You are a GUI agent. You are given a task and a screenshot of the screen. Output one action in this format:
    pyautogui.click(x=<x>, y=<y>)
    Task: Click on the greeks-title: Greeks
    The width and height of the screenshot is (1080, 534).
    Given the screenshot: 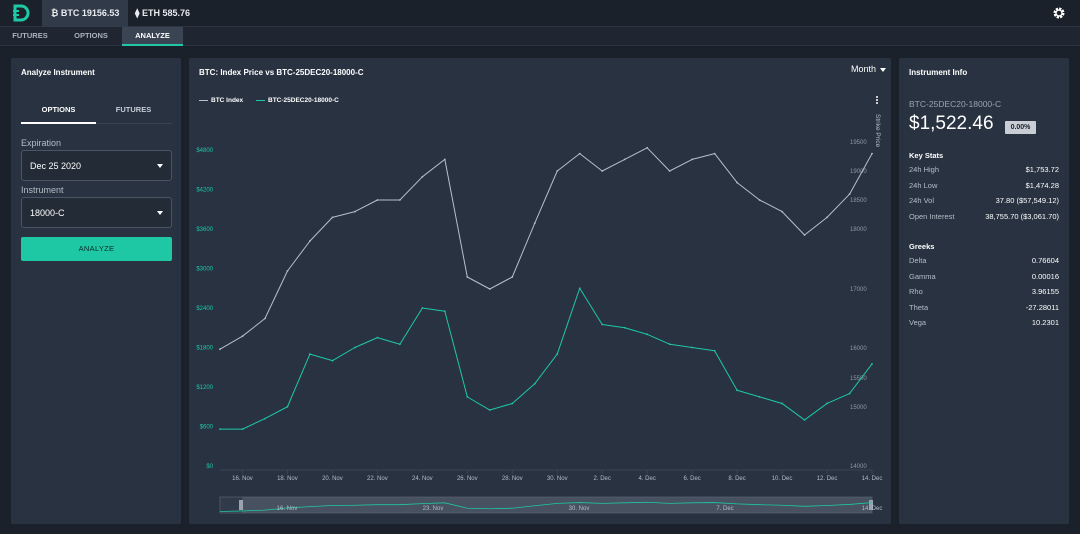 What is the action you would take?
    pyautogui.click(x=922, y=246)
    